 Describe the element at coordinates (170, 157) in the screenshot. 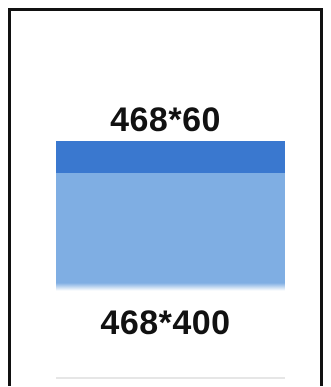

I see `banner-block` at that location.